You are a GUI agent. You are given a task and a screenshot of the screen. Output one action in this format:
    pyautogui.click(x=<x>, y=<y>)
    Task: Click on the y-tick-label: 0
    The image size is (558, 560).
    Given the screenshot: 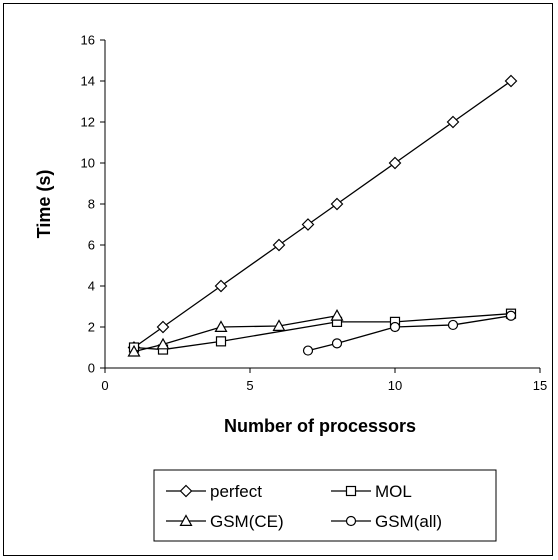 What is the action you would take?
    pyautogui.click(x=91, y=368)
    